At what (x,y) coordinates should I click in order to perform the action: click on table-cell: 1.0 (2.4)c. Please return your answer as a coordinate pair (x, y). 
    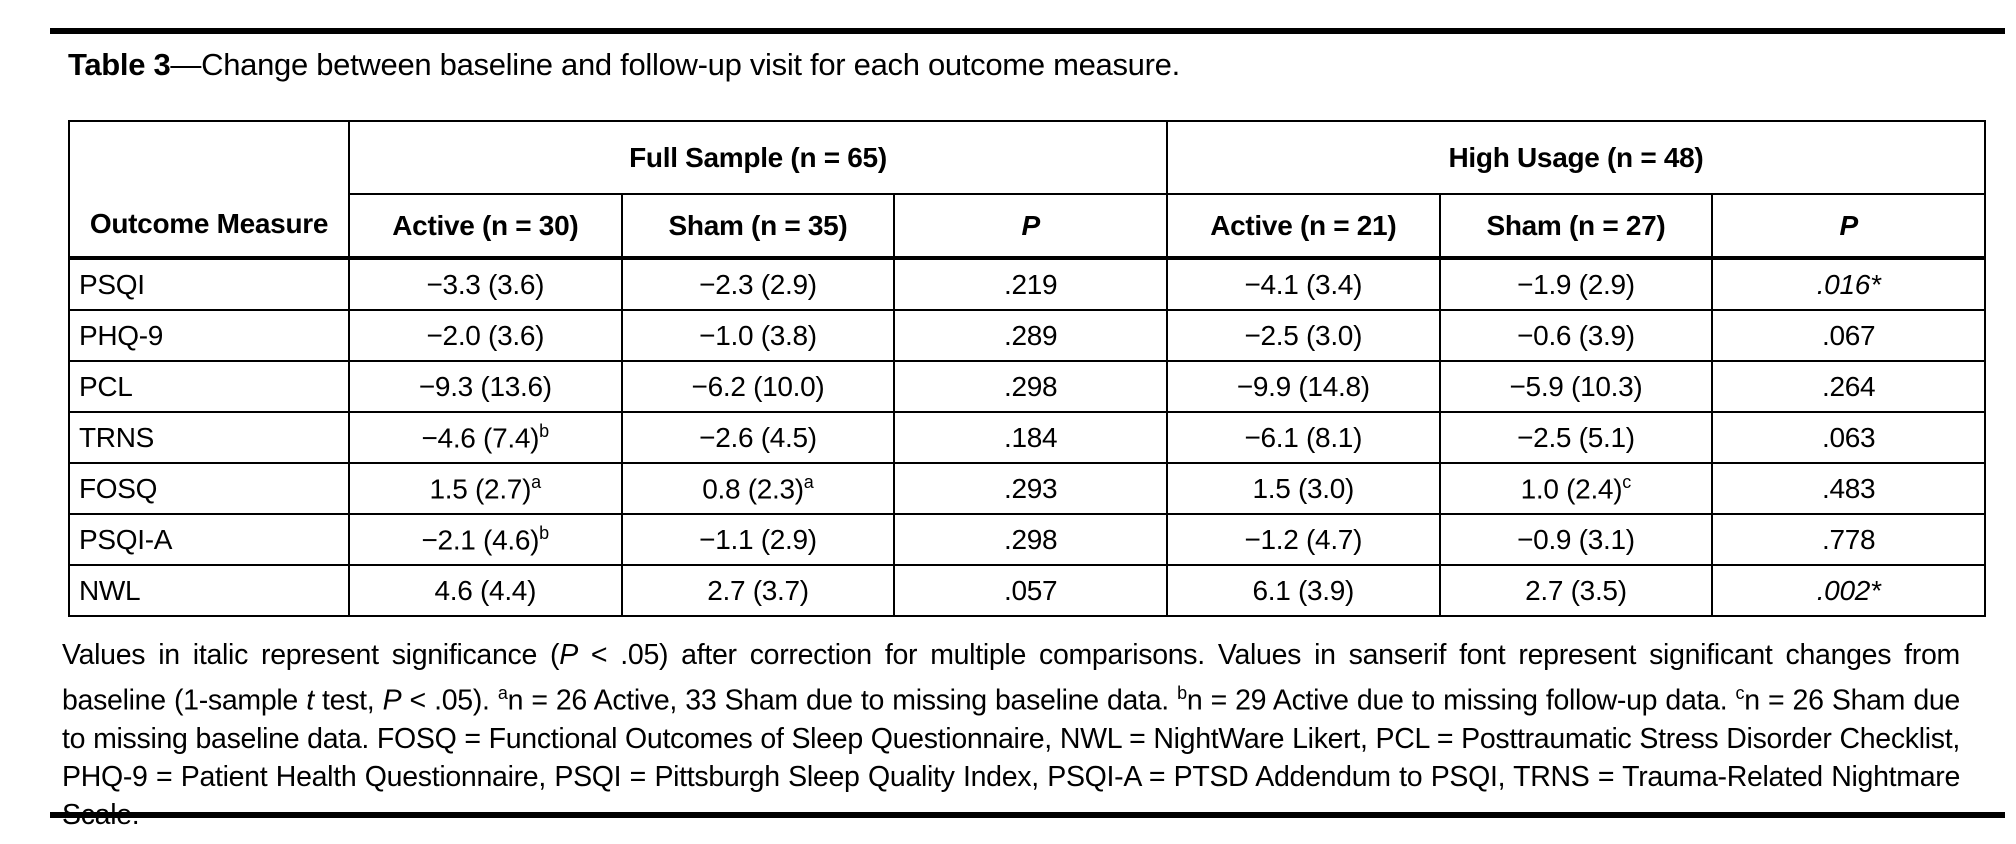
    Looking at the image, I should click on (1576, 488).